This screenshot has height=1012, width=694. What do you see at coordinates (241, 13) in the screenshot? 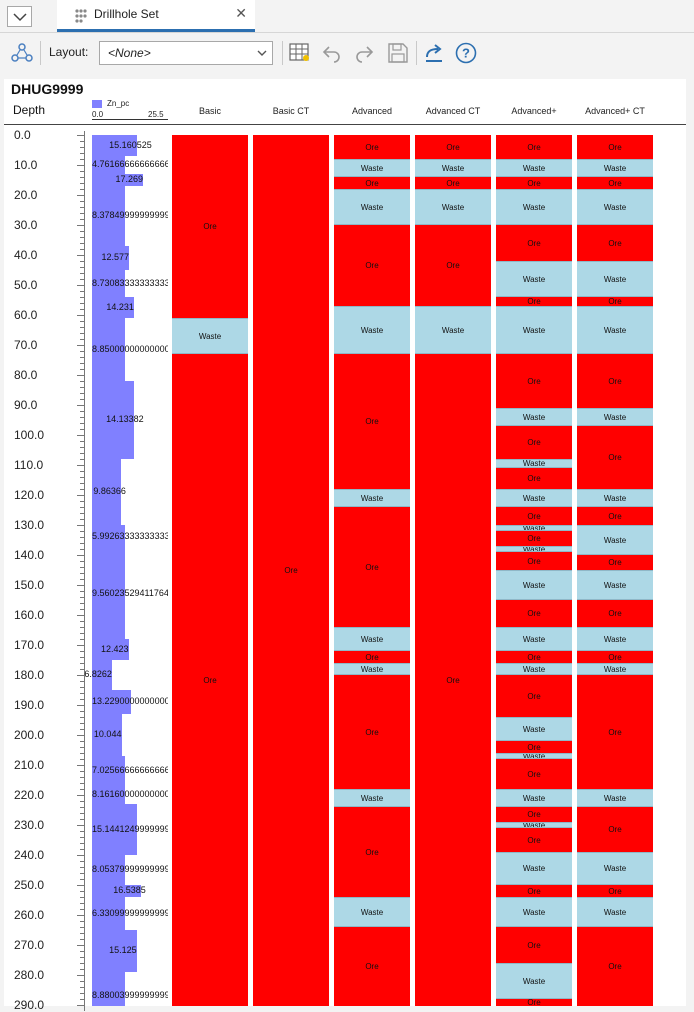
I see `close-icon: ✕` at bounding box center [241, 13].